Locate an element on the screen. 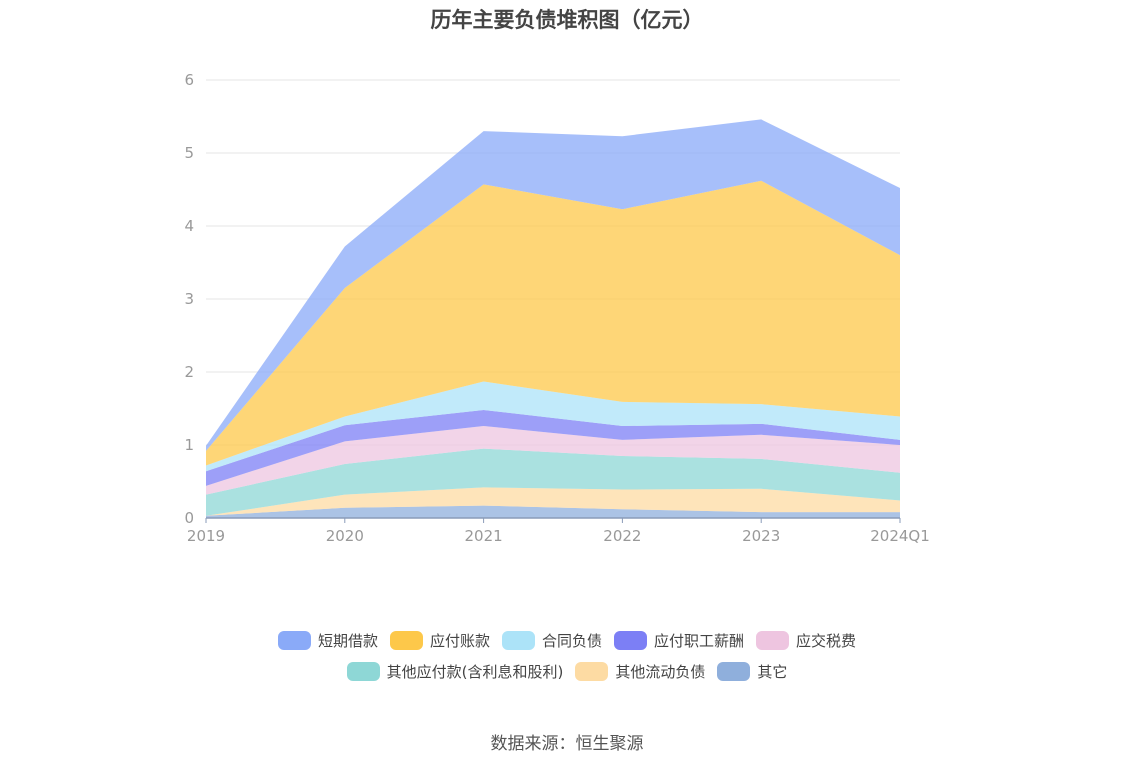 The image size is (1134, 766). legend-item: 其它 is located at coordinates (752, 671).